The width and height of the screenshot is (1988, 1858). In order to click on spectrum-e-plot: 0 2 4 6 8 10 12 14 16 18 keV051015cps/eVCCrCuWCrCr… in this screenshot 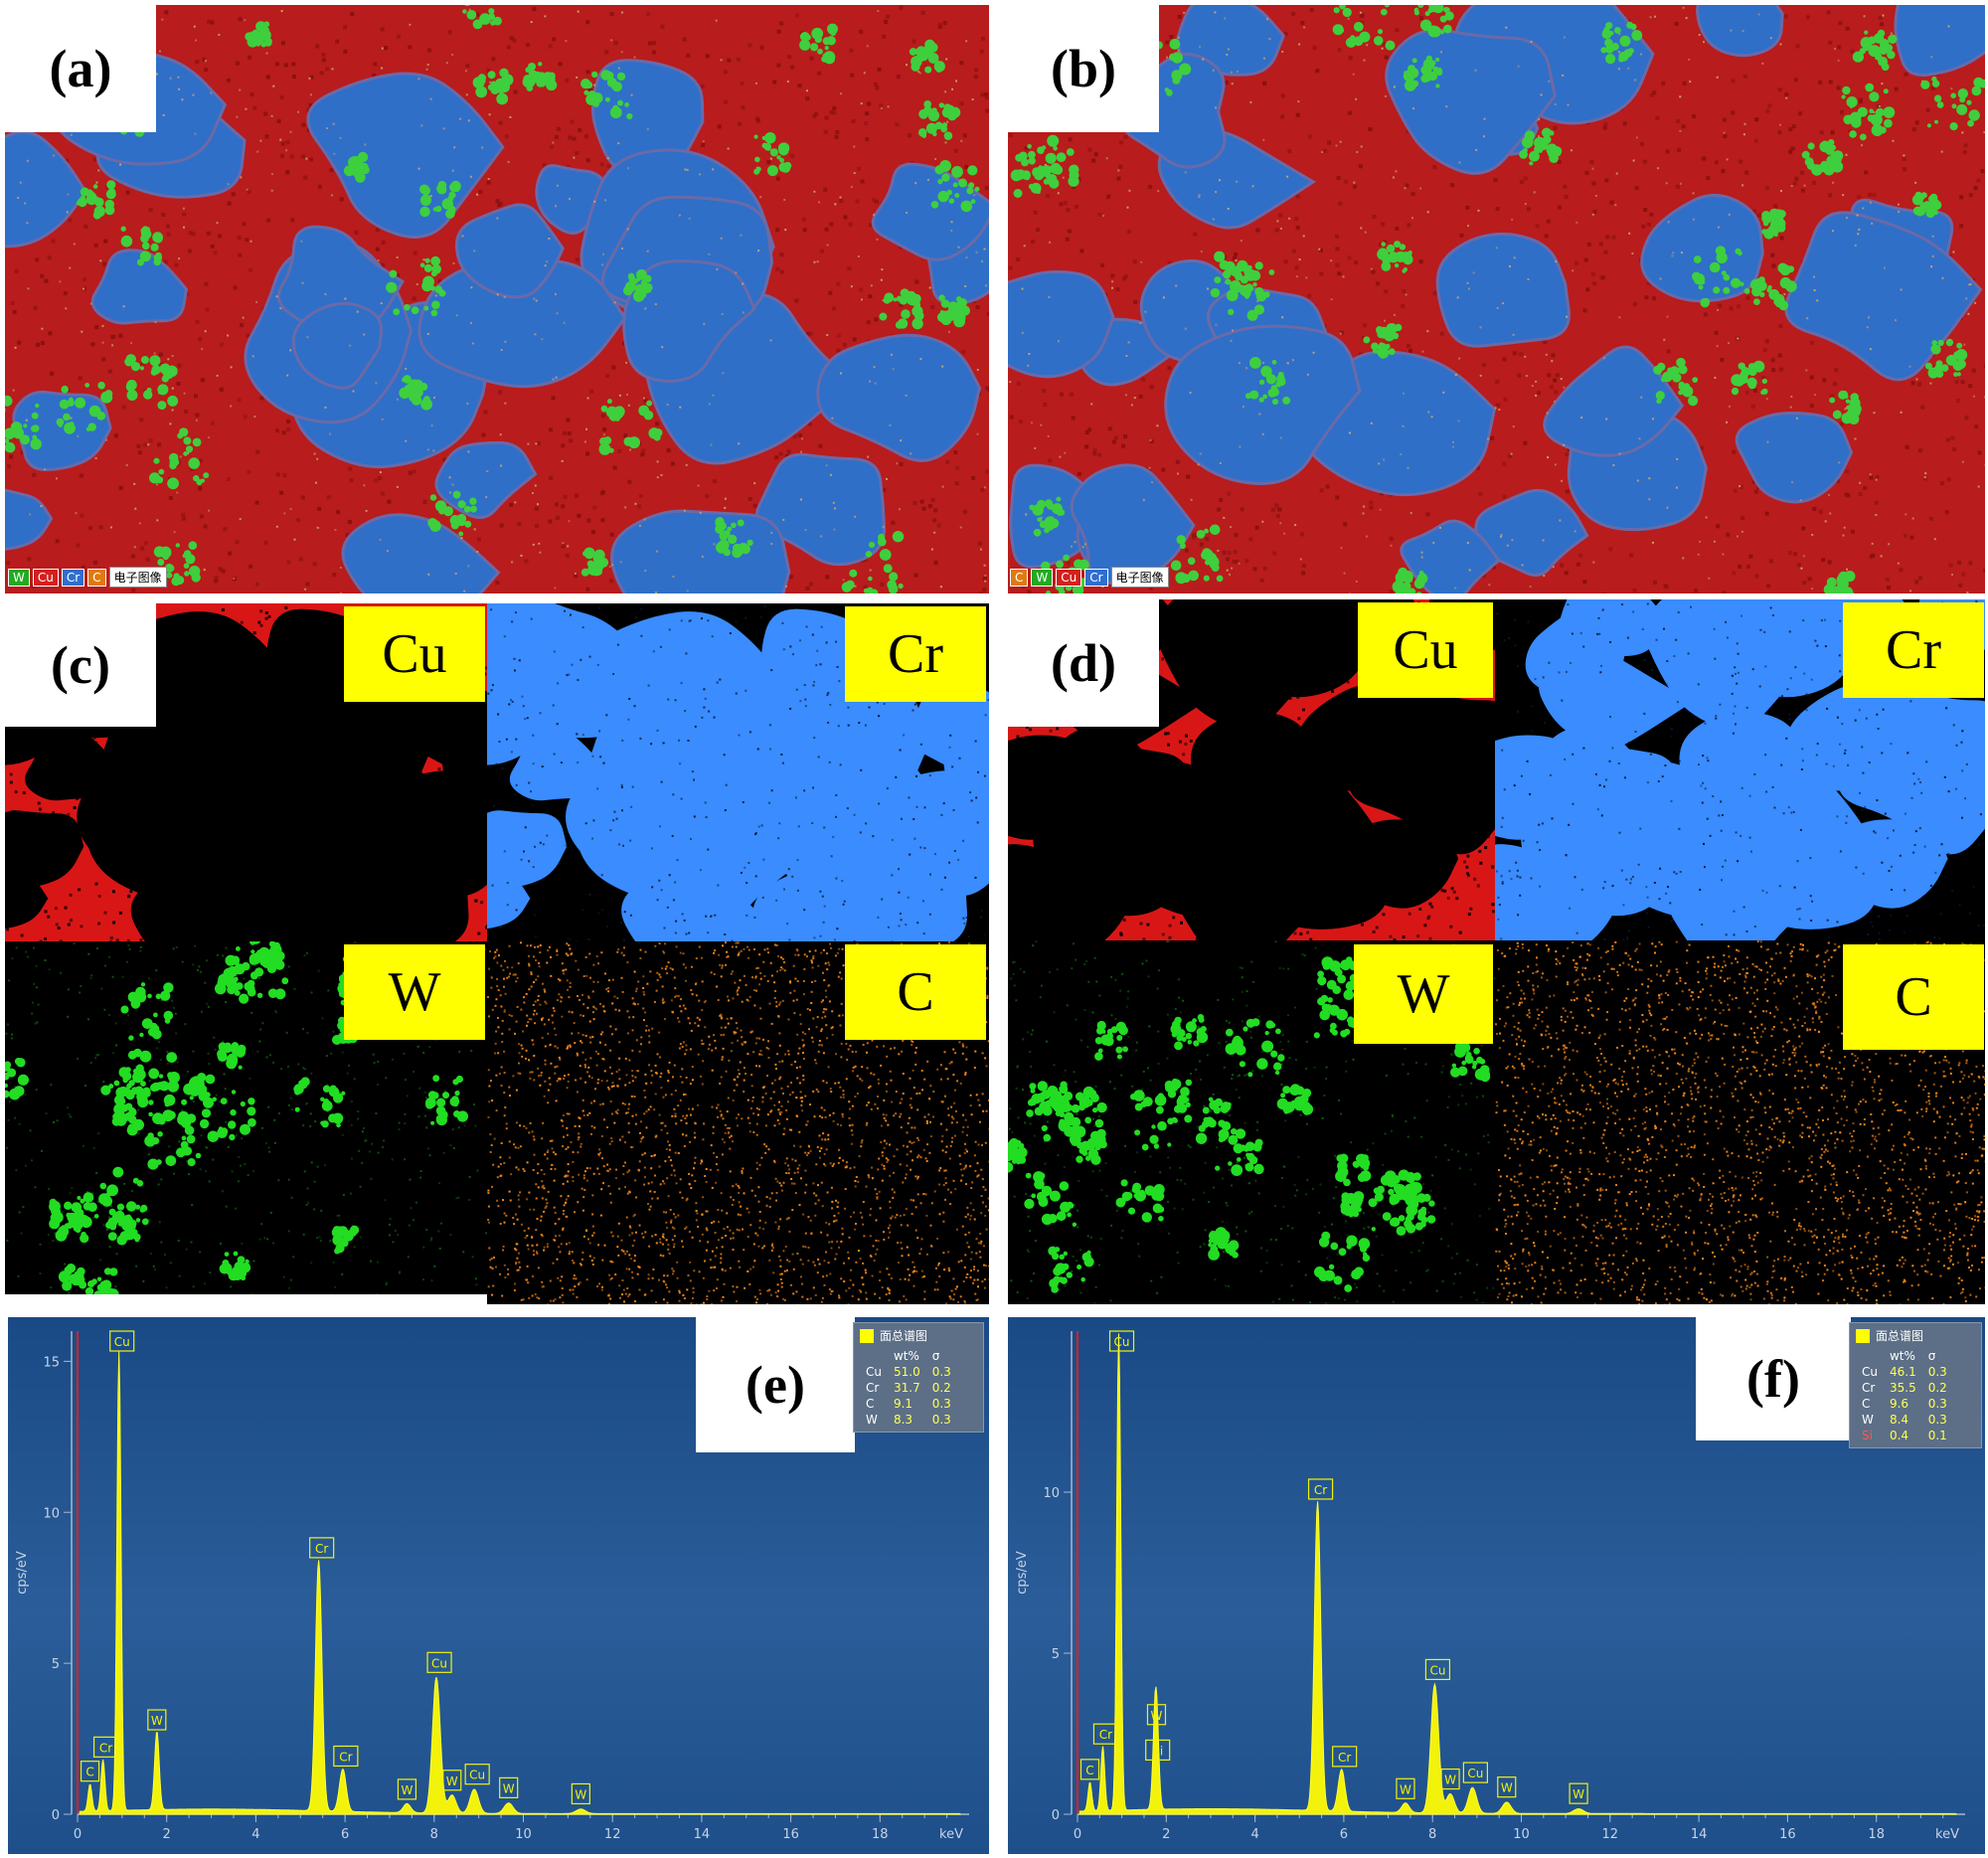, I will do `click(492, 1586)`.